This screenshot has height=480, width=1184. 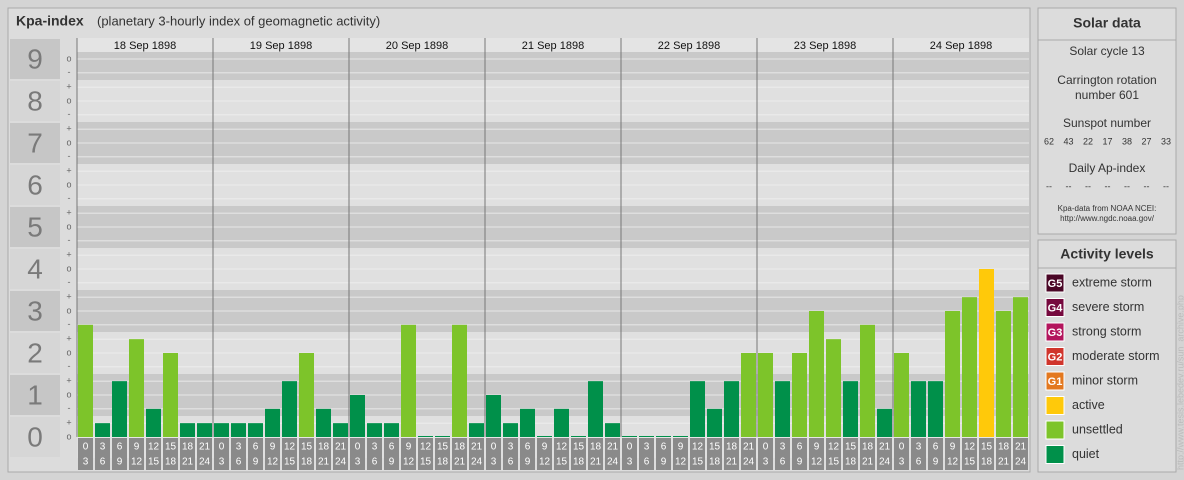 What do you see at coordinates (1108, 307) in the screenshot?
I see `legend-label: severe storm` at bounding box center [1108, 307].